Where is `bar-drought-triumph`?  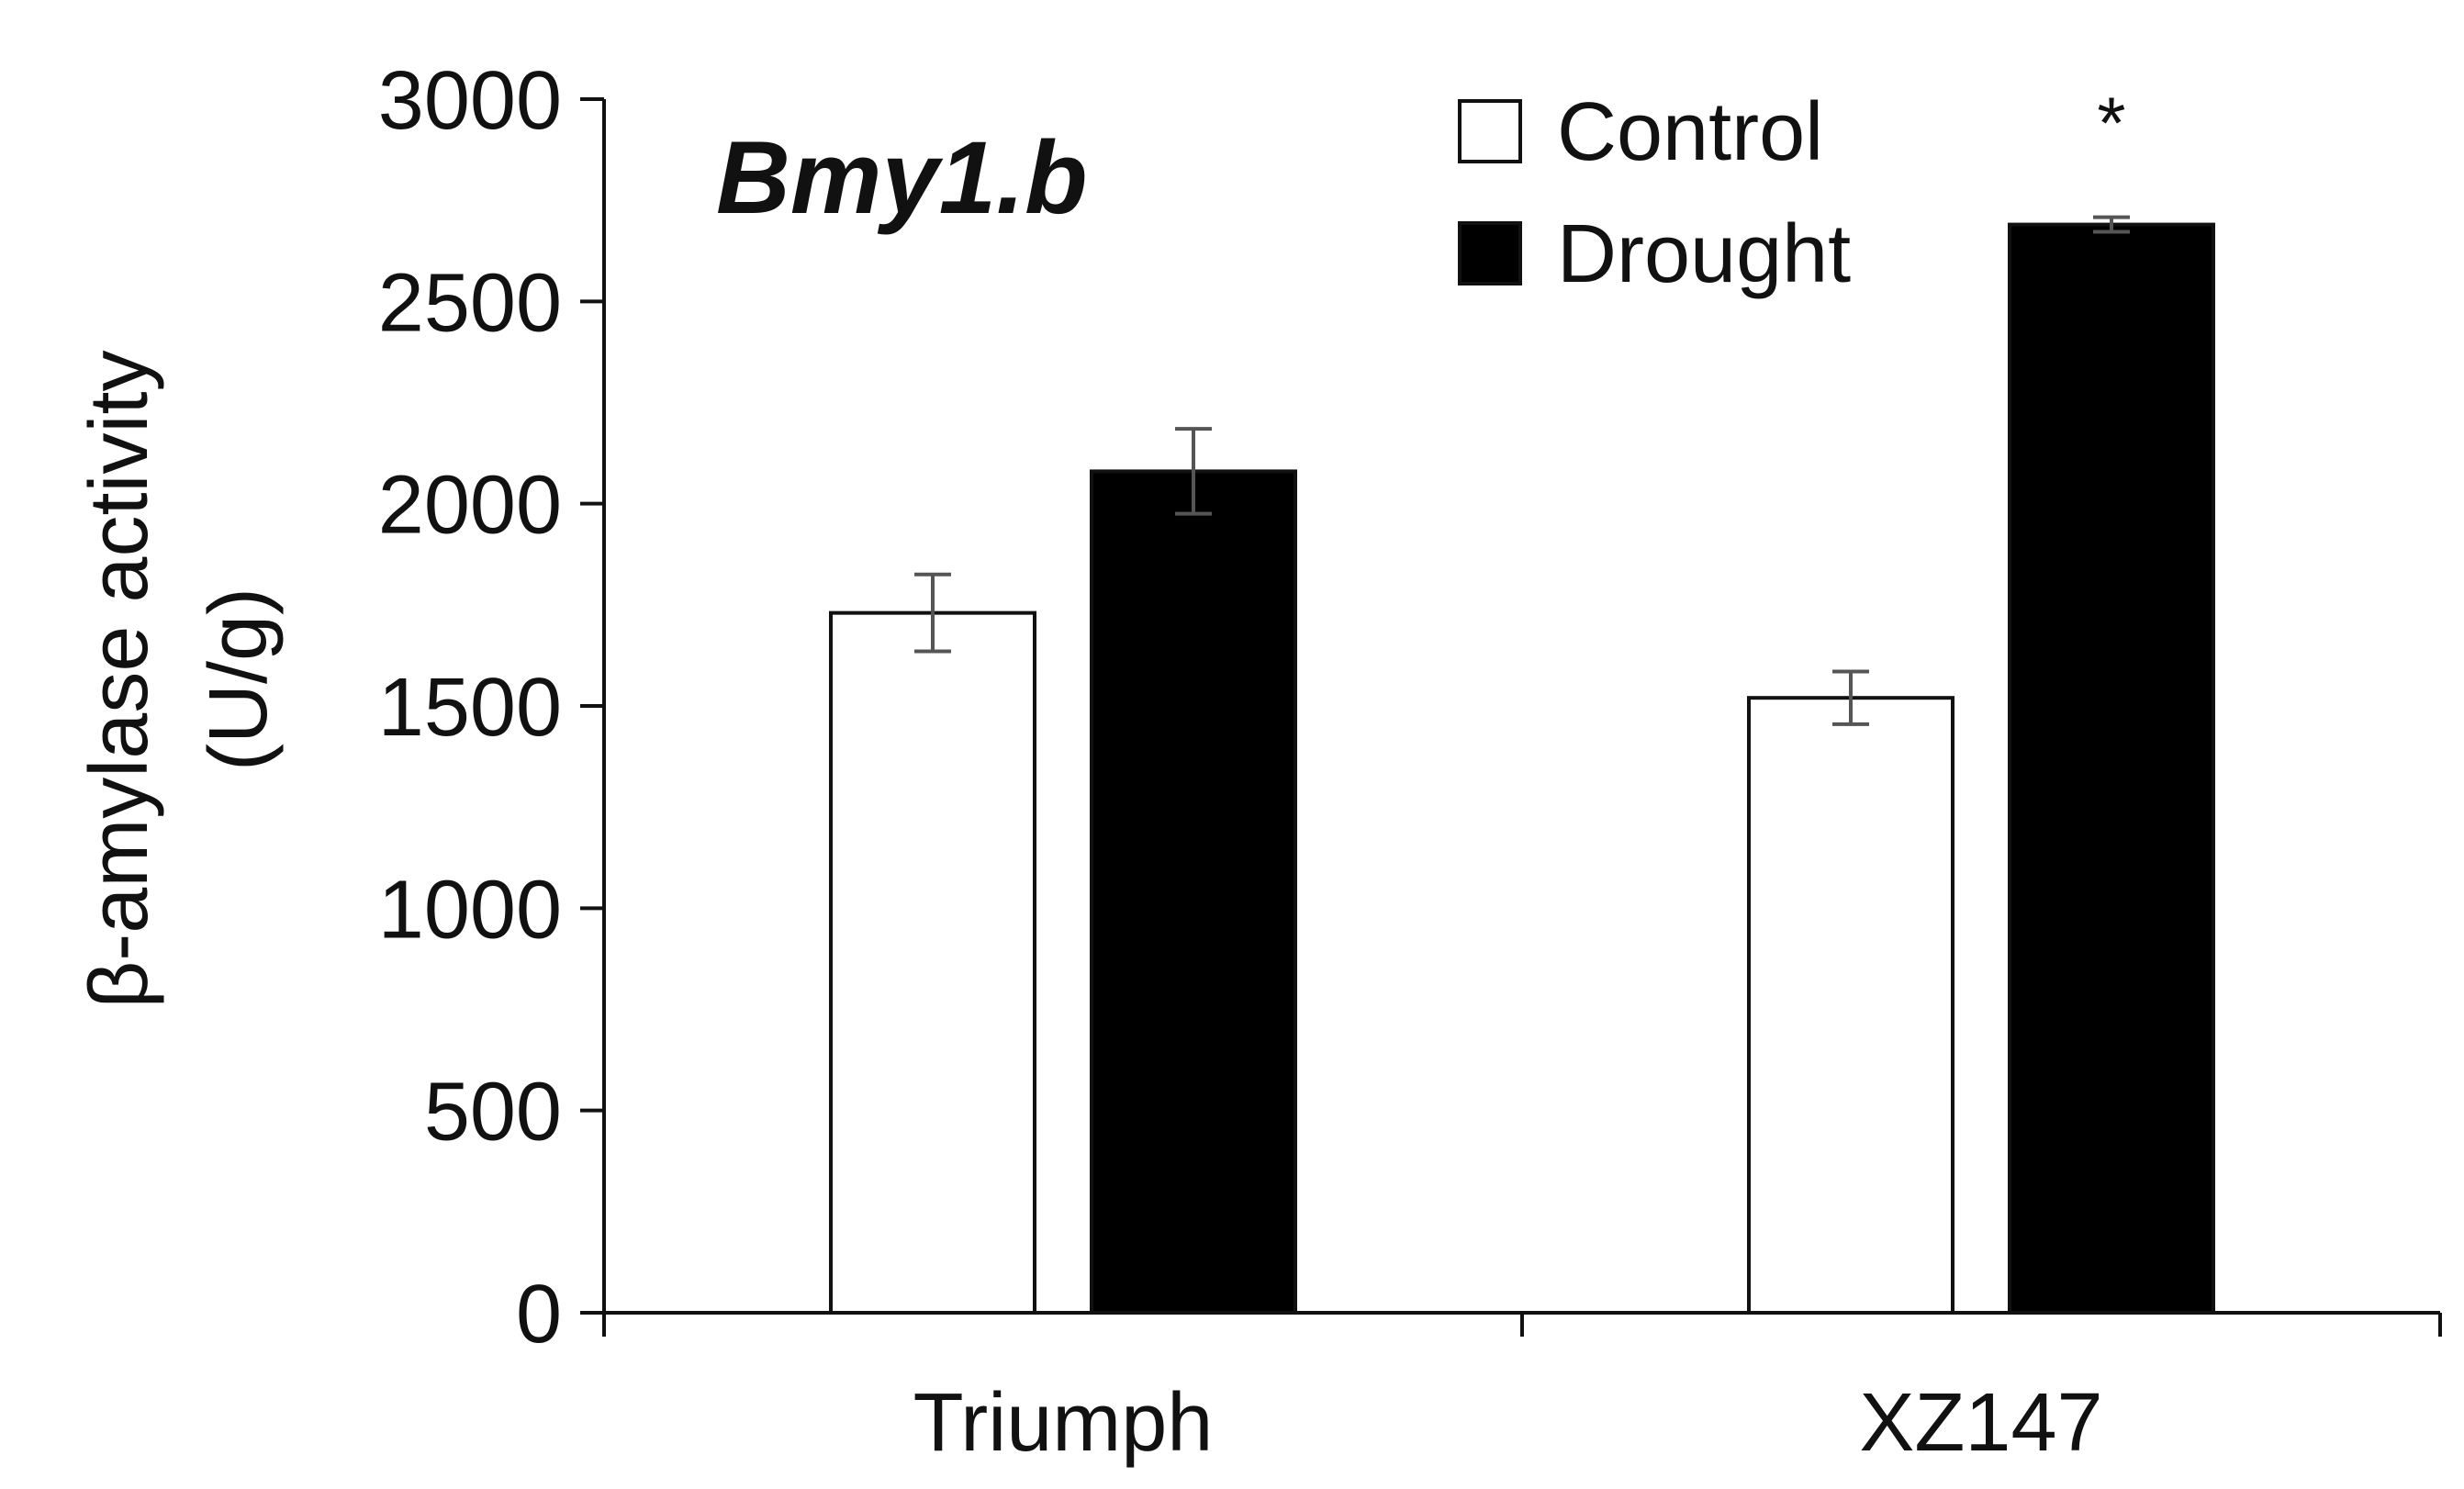 bar-drought-triumph is located at coordinates (1193, 892).